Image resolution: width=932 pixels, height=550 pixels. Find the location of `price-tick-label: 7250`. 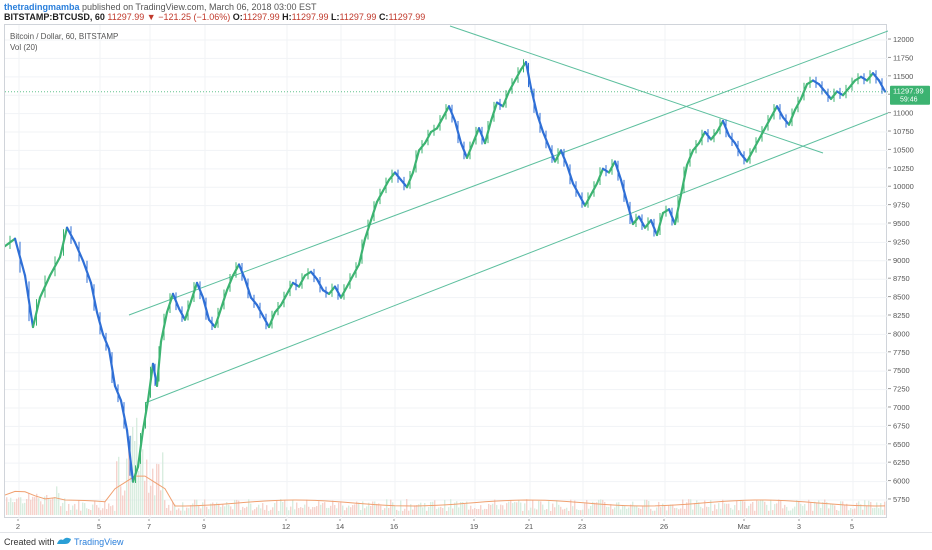

price-tick-label: 7250 is located at coordinates (901, 389).